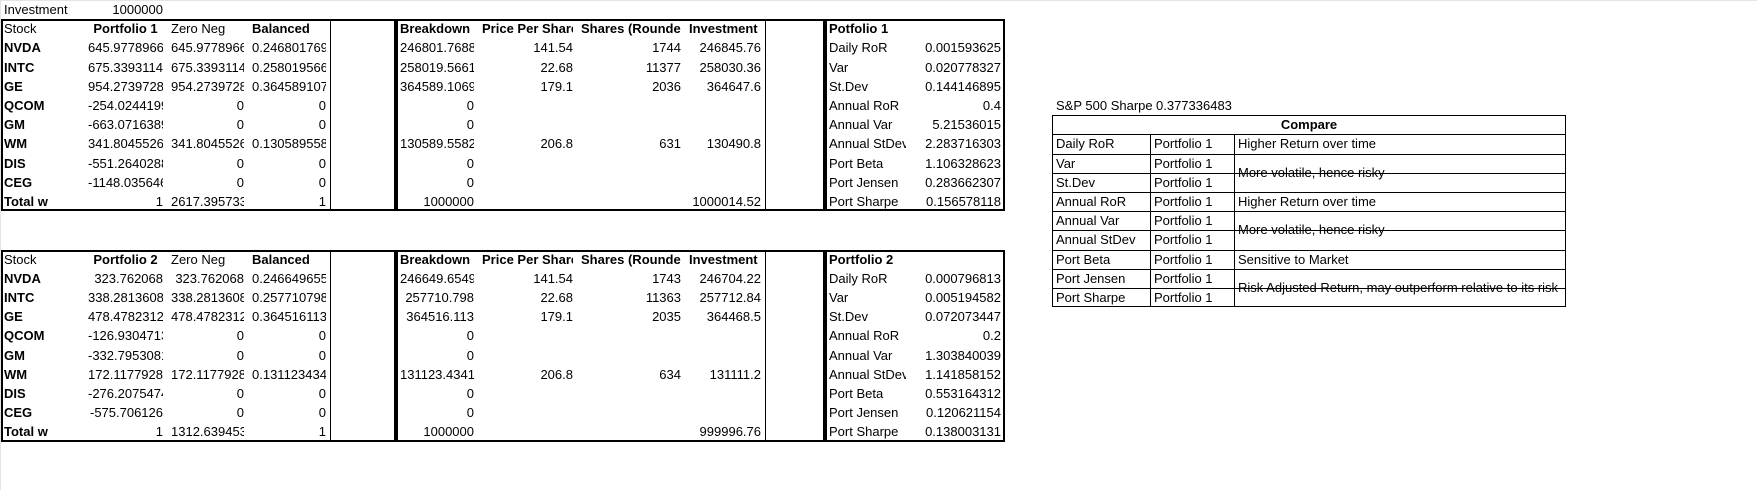  I want to click on stock-ticker: INTC, so click(19, 297).